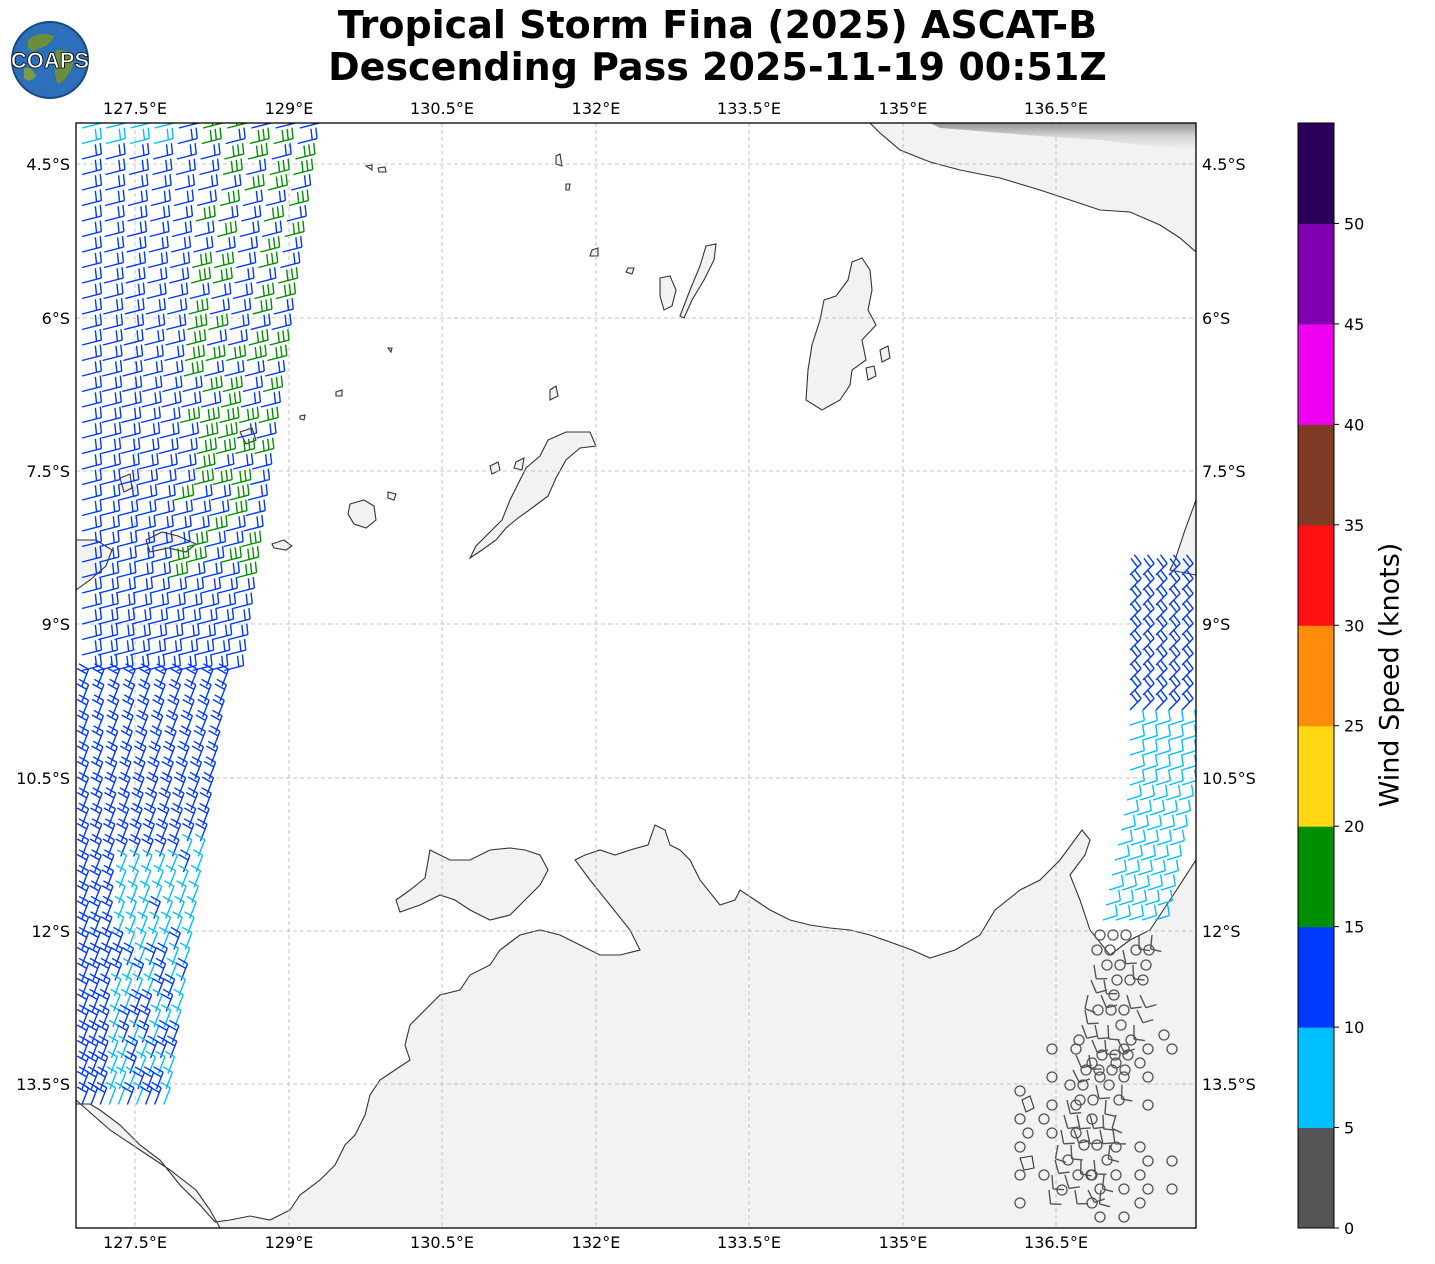  Describe the element at coordinates (362, 514) in the screenshot. I see `babar-island` at that location.